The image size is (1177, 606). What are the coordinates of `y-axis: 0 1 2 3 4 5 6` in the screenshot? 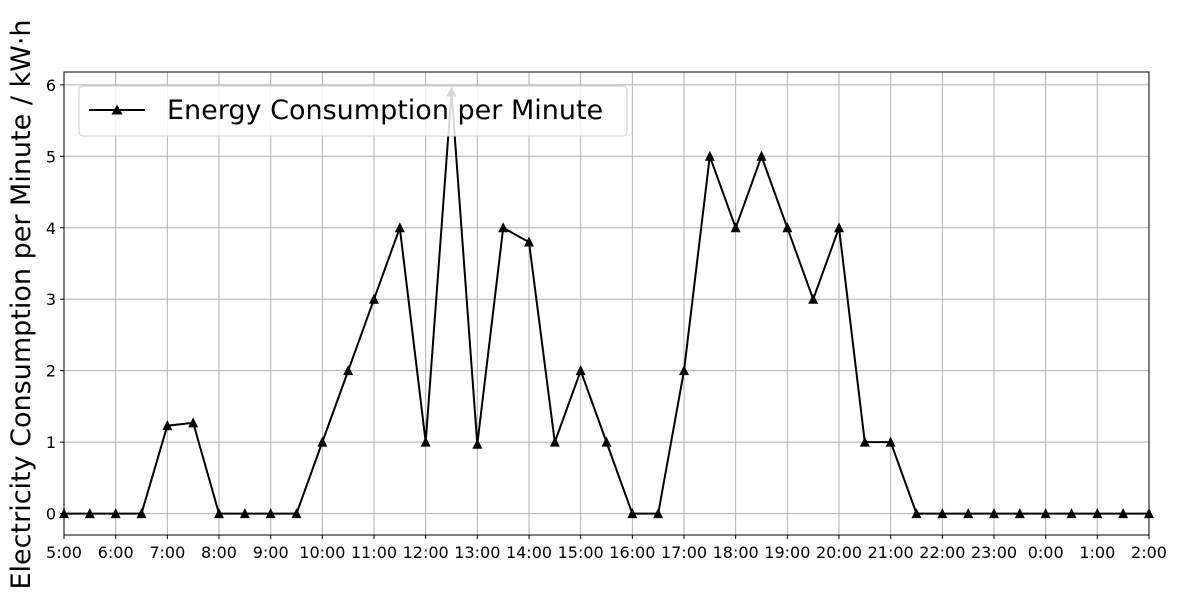 It's located at (55, 300).